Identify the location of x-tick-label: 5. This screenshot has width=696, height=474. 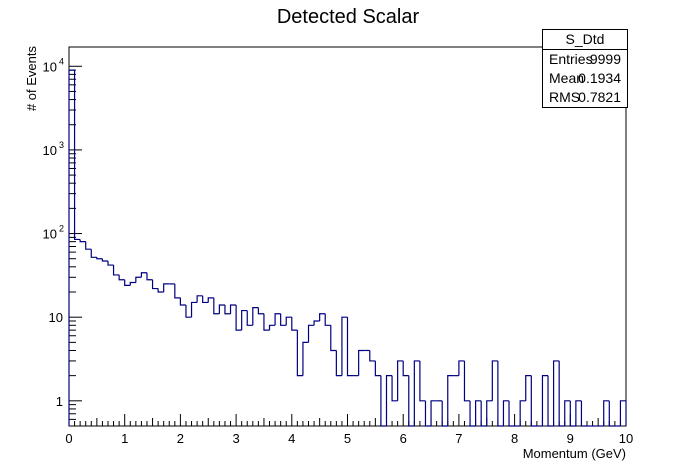
(347, 438).